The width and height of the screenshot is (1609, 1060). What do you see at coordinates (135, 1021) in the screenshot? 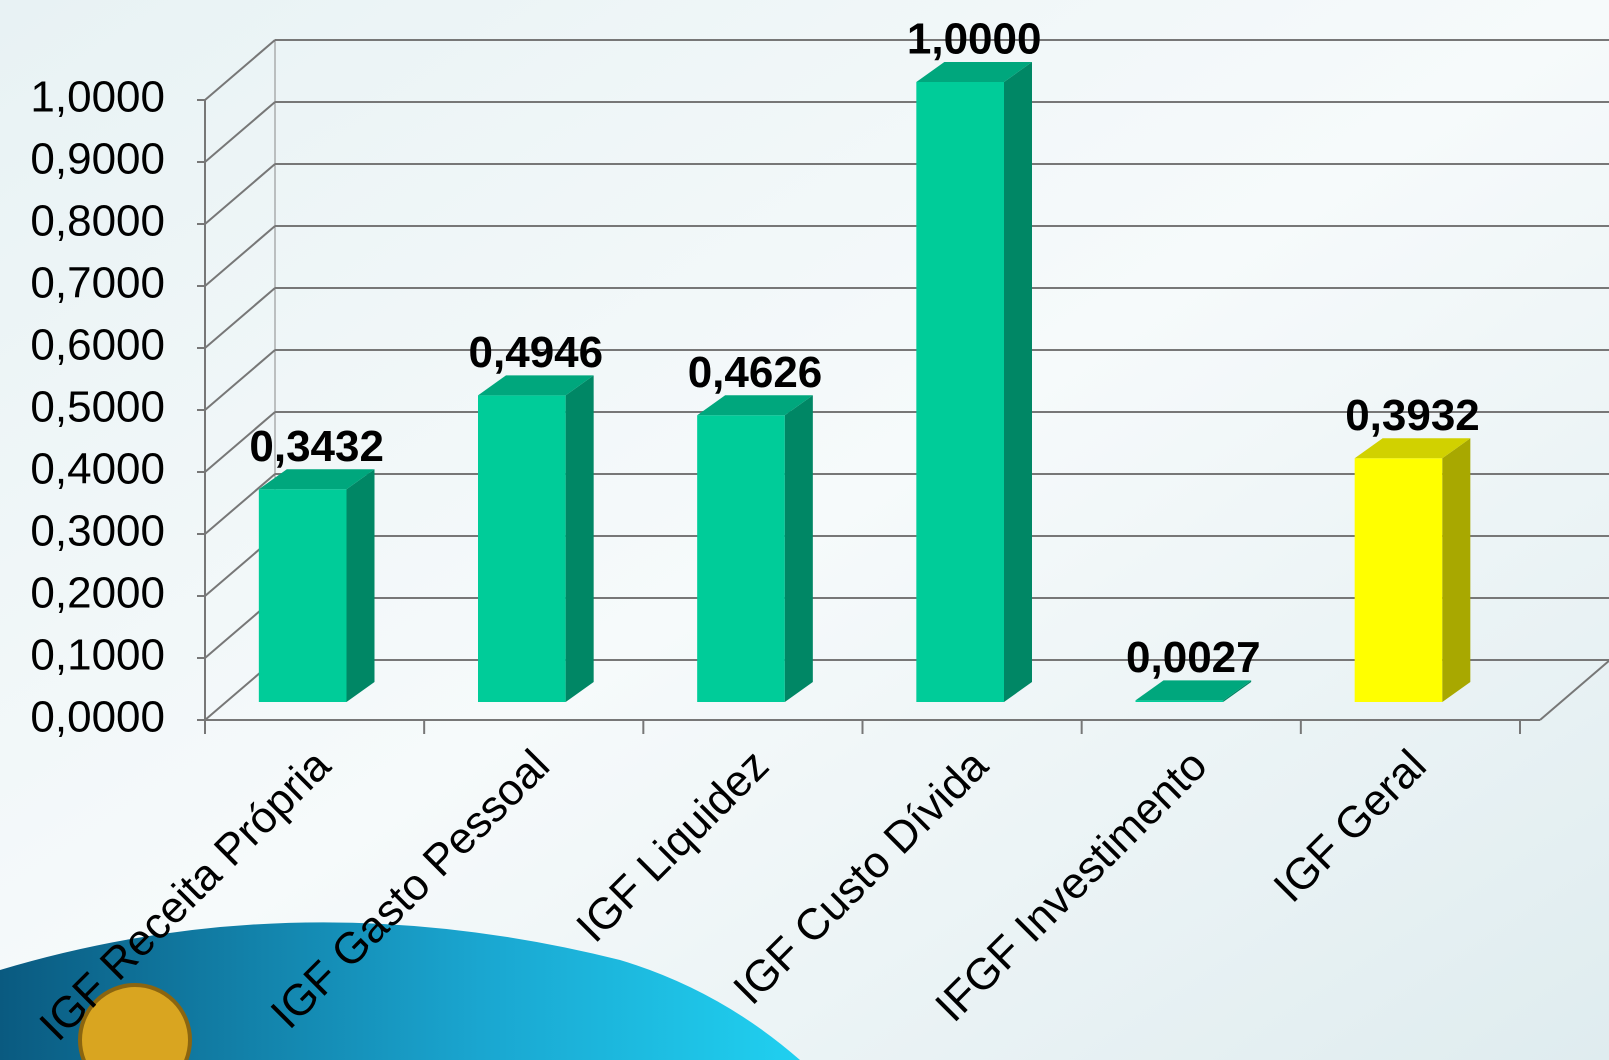
I see `logo` at bounding box center [135, 1021].